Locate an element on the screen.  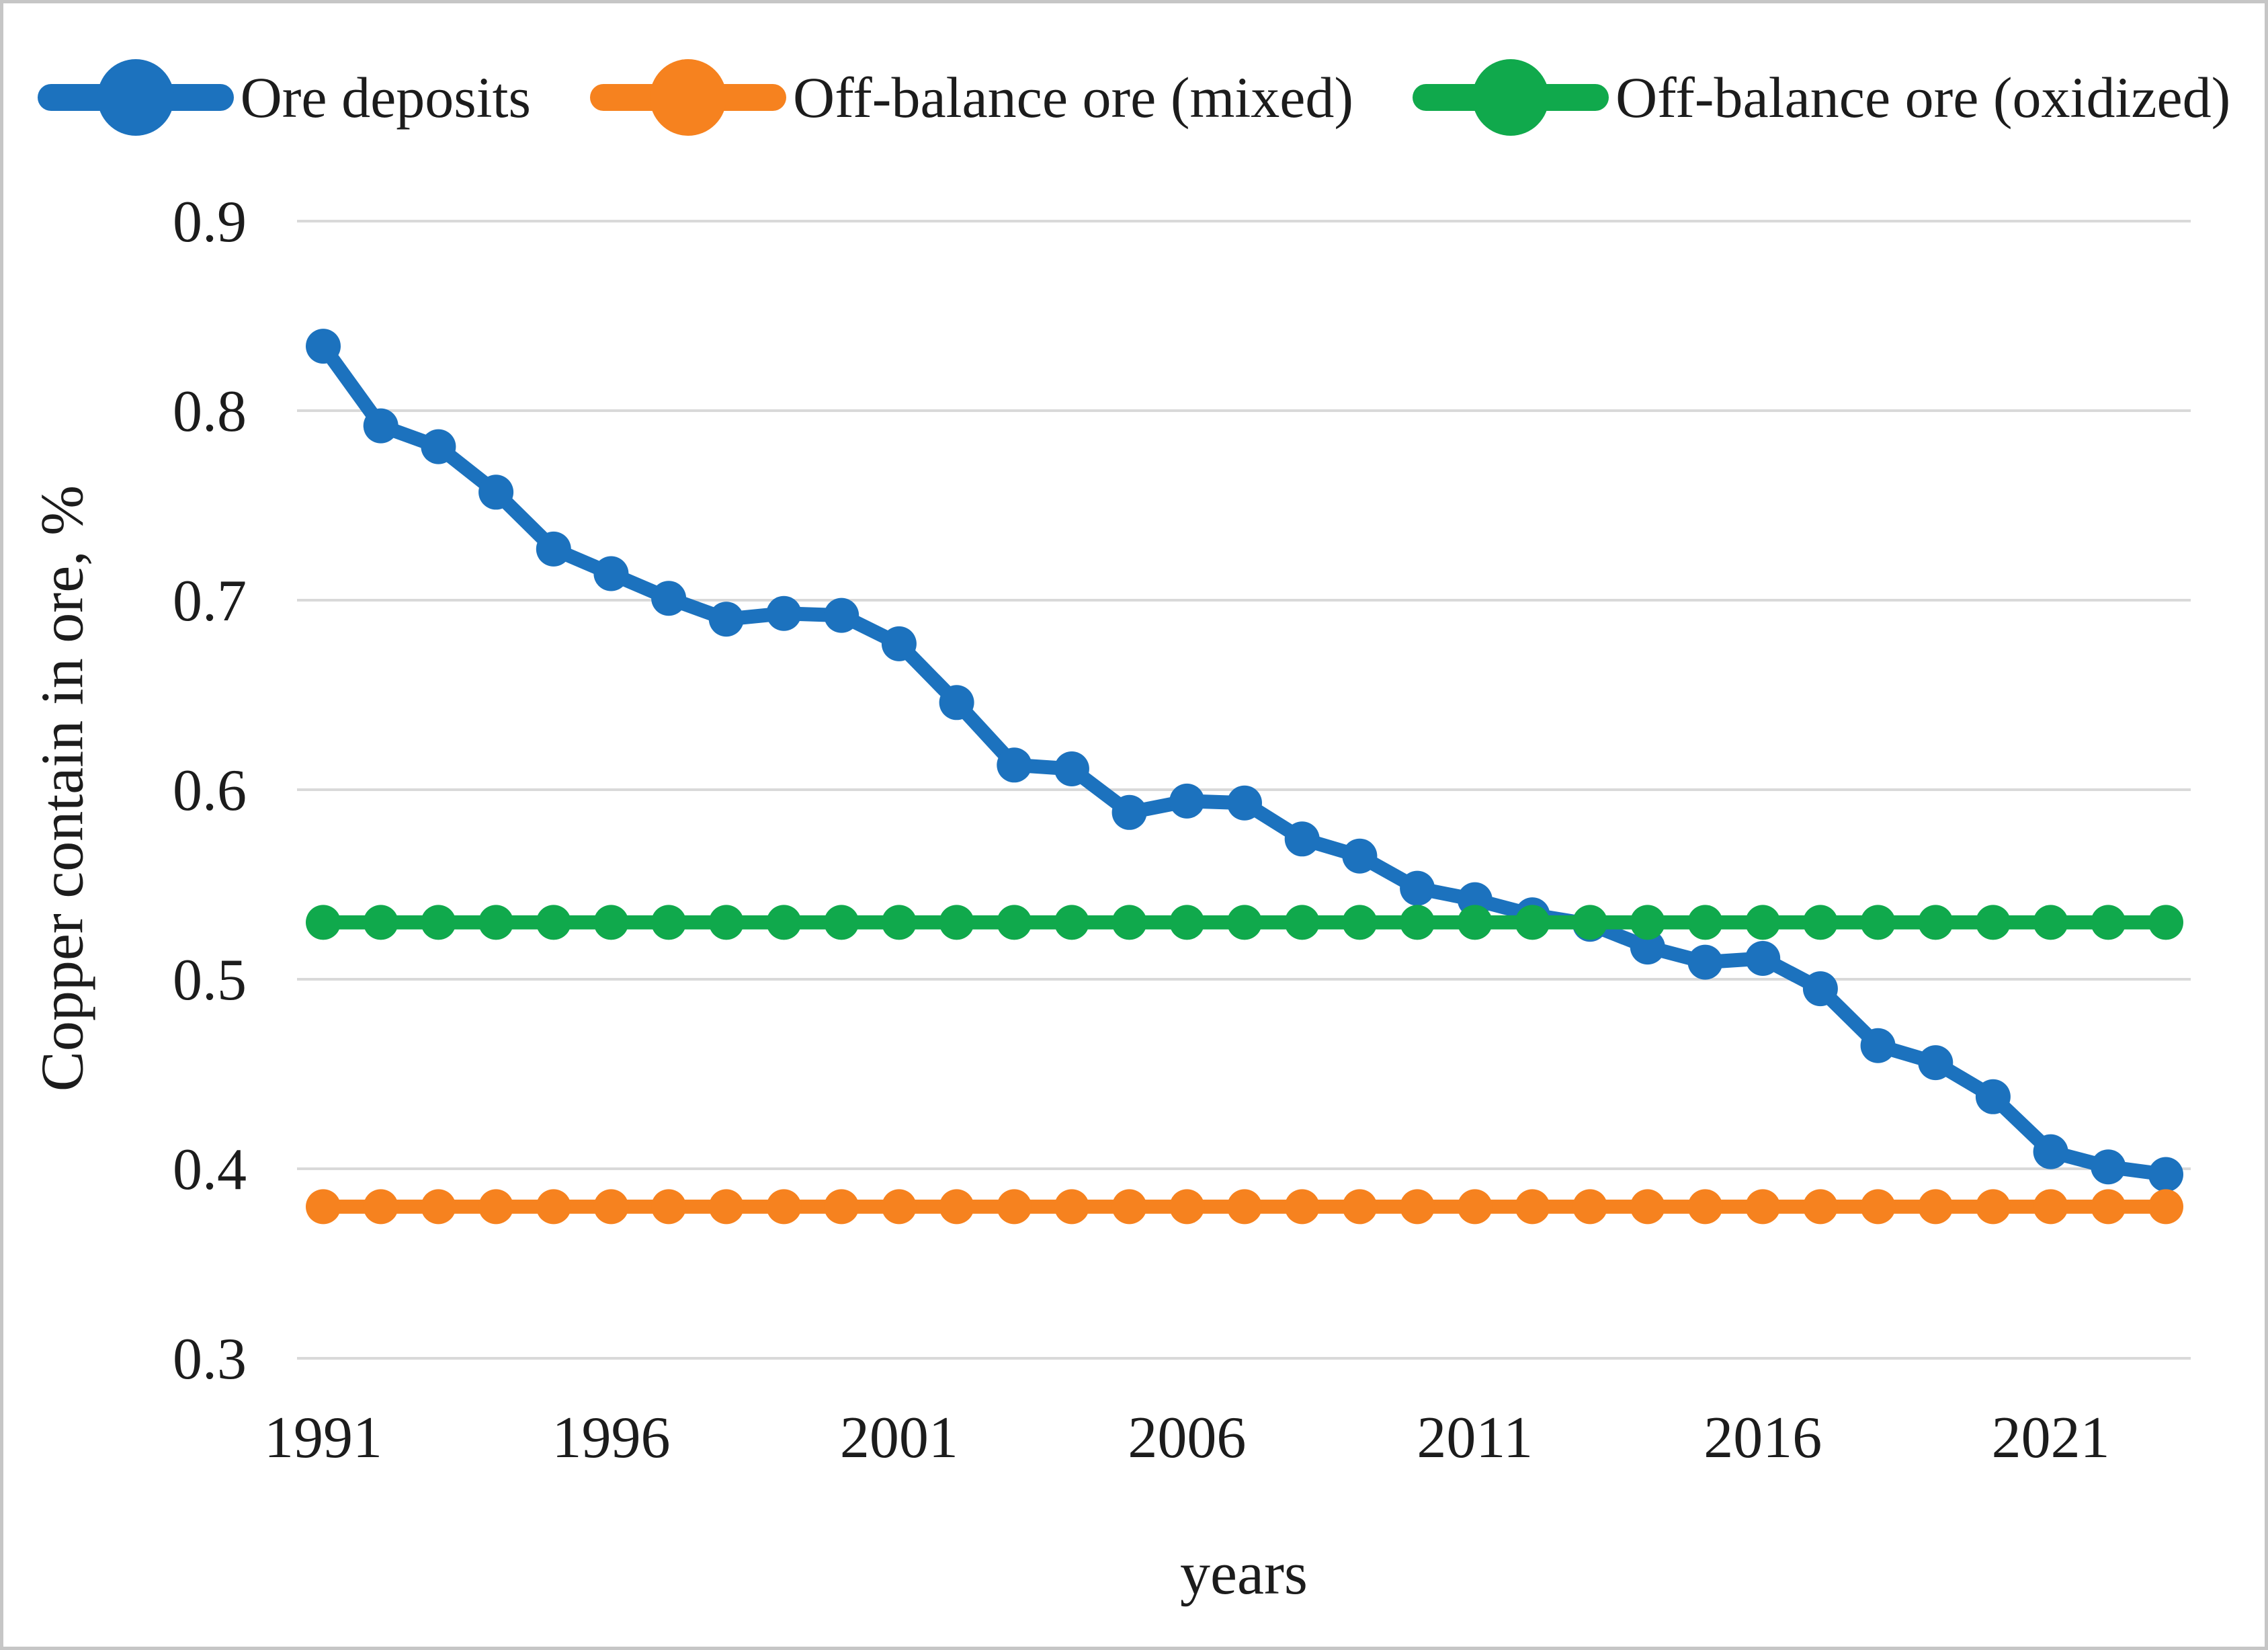
legend-item-off-balance-oxidized: Off-balance ore (oxidized) is located at coordinates (1821, 97).